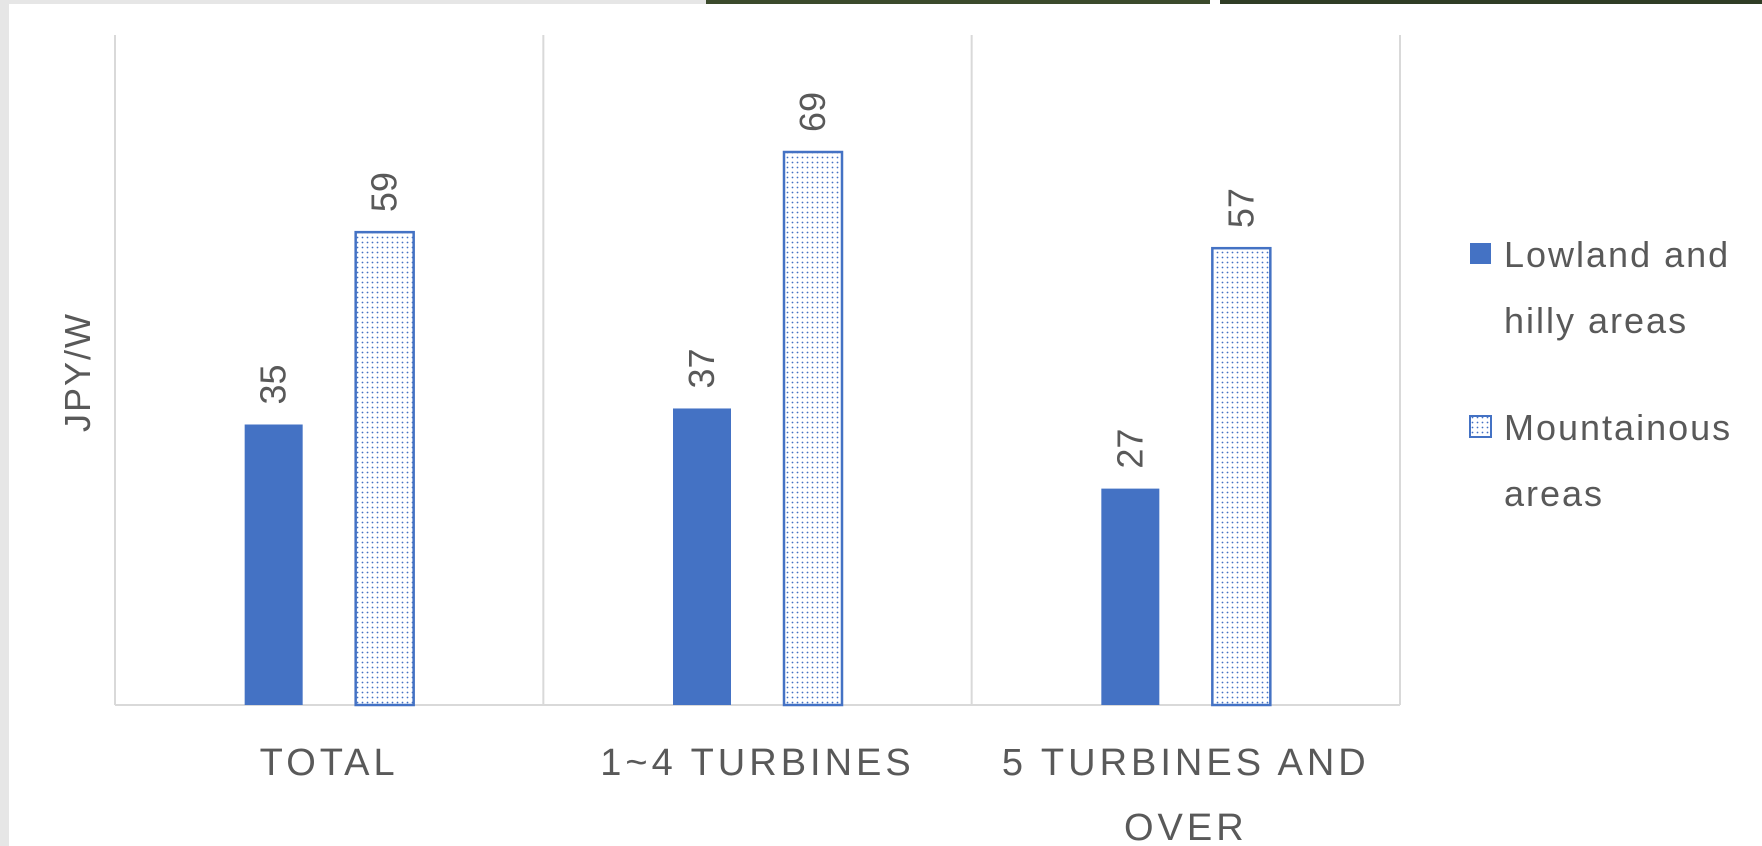 This screenshot has width=1762, height=846. What do you see at coordinates (1186, 763) in the screenshot?
I see `x-tick-label: 5 TURBINES AND` at bounding box center [1186, 763].